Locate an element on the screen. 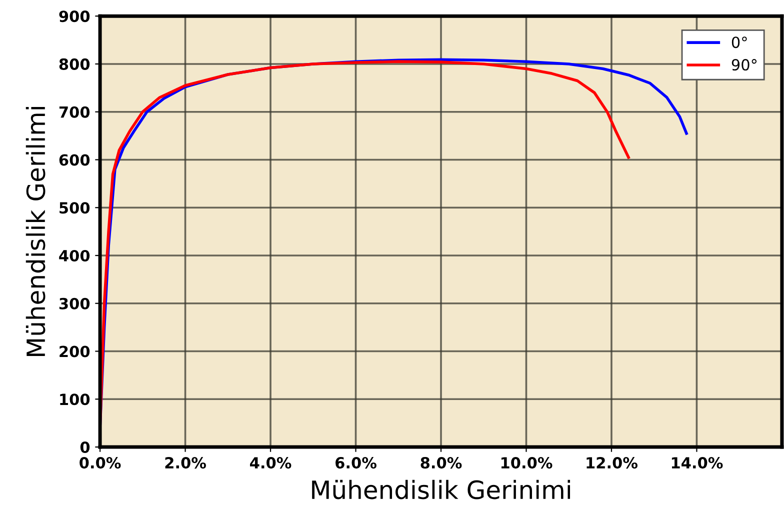 The height and width of the screenshot is (519, 784). x-tick-label: 14.0% is located at coordinates (697, 463).